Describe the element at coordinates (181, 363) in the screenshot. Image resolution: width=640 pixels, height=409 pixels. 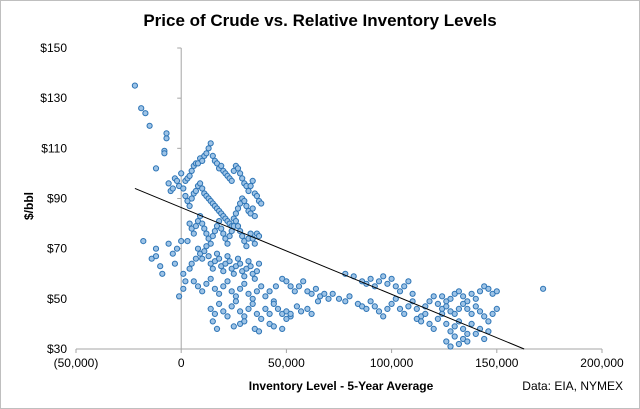
I see `x-tick-label: 0` at that location.